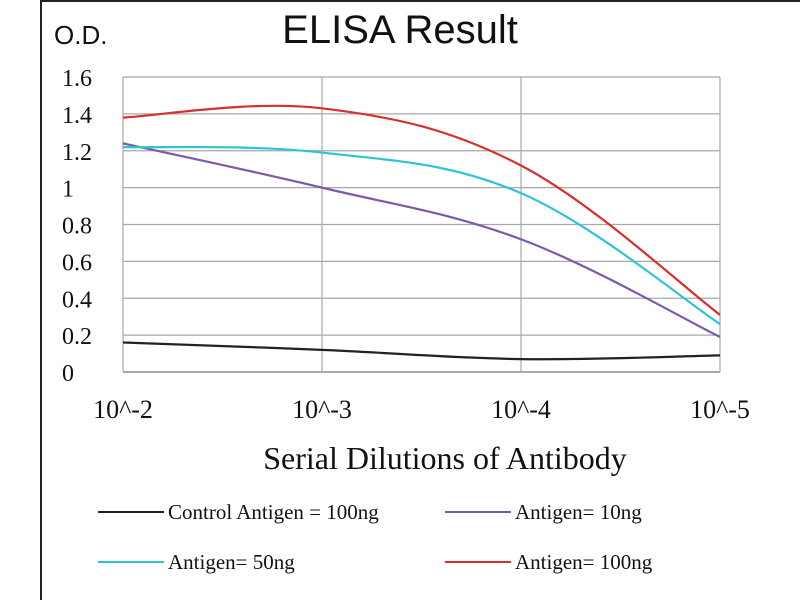 This screenshot has width=800, height=600. Describe the element at coordinates (421, 409) in the screenshot. I see `x-tick-labels: 10^-2 10^-3 10^-4 10^-5` at that location.